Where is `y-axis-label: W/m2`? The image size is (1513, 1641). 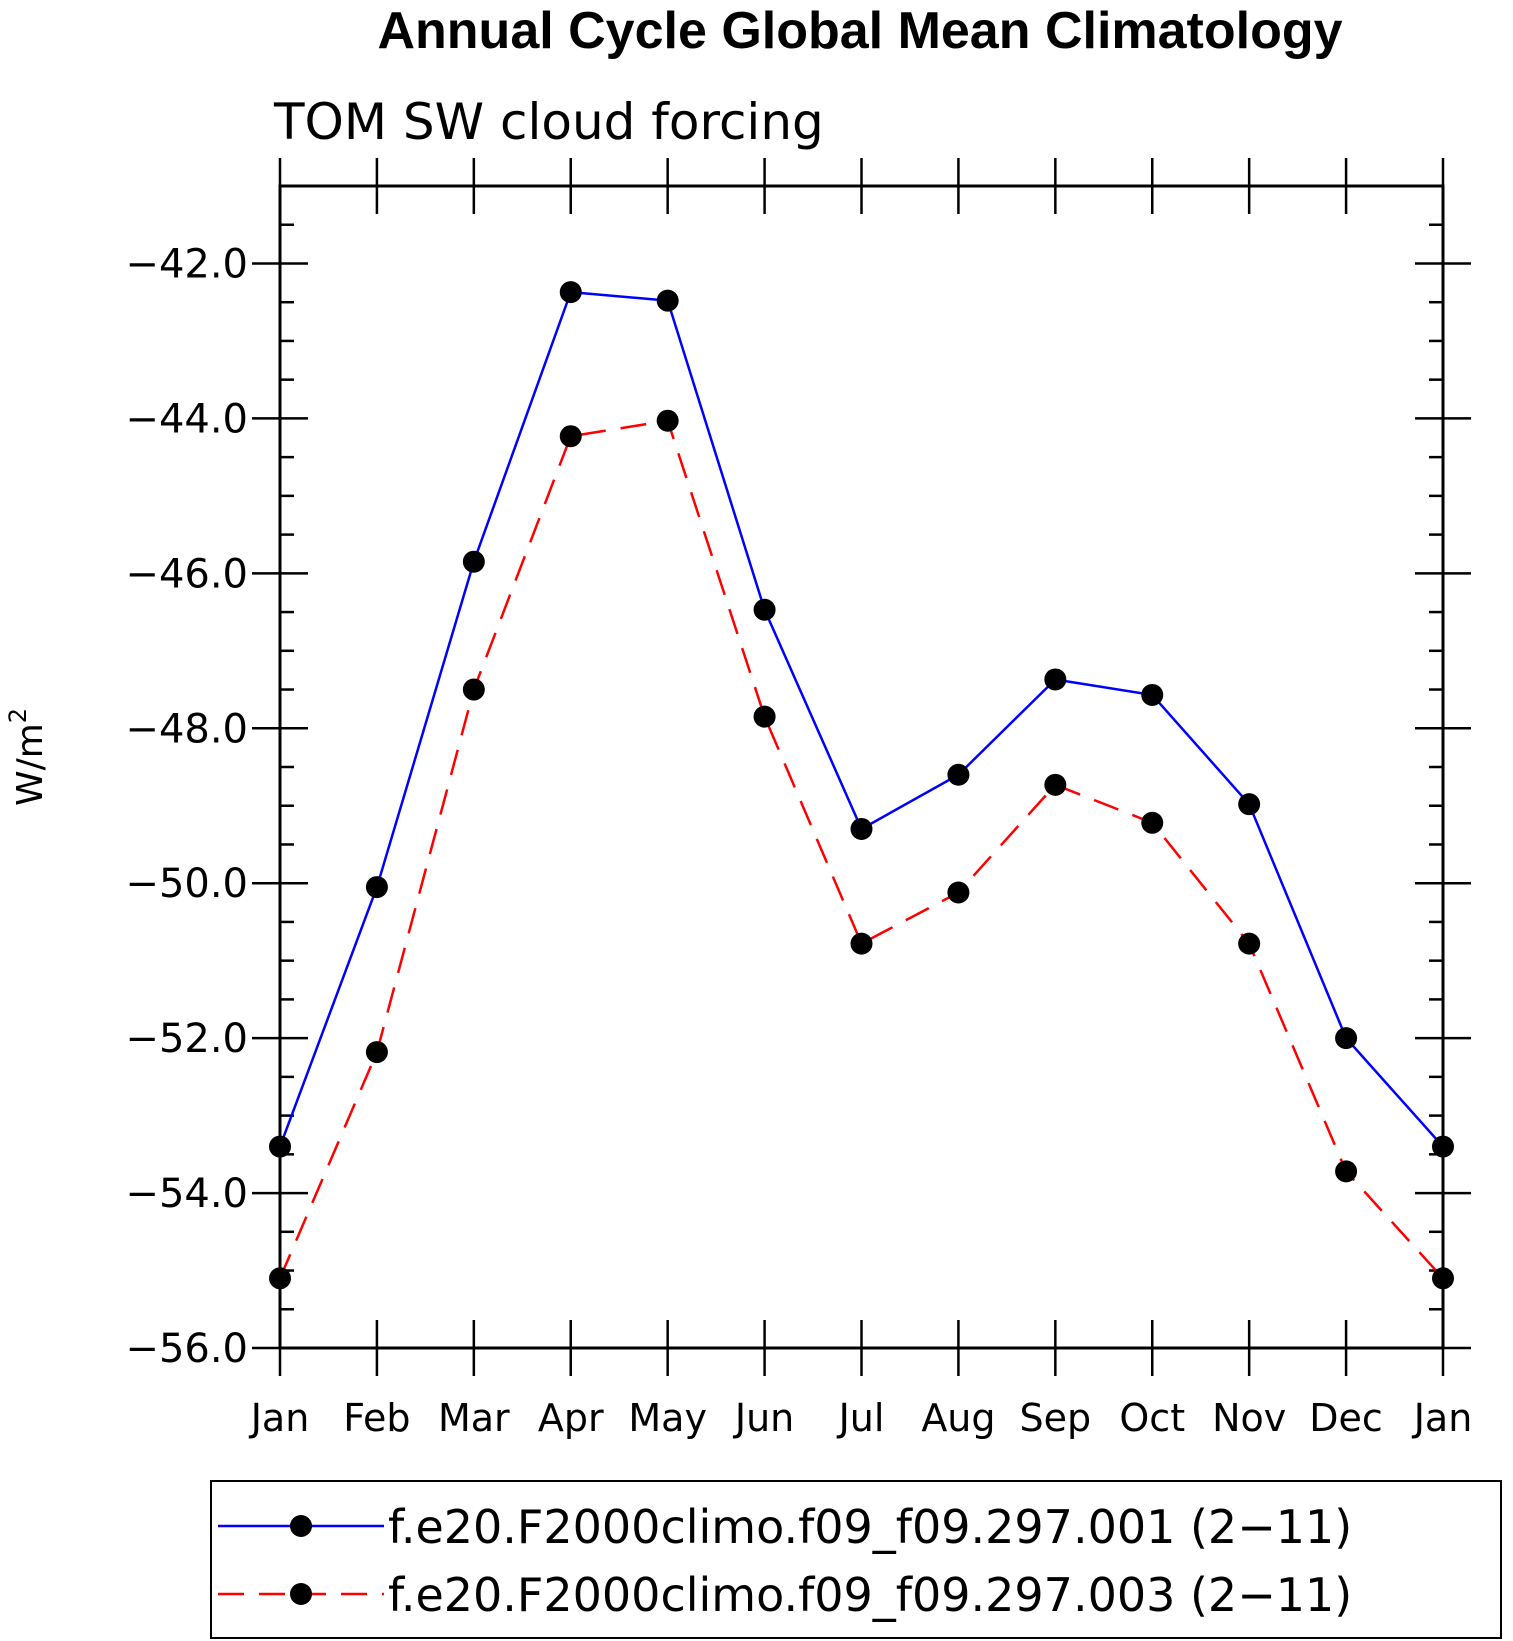 y-axis-label: W/m2 is located at coordinates (27, 757).